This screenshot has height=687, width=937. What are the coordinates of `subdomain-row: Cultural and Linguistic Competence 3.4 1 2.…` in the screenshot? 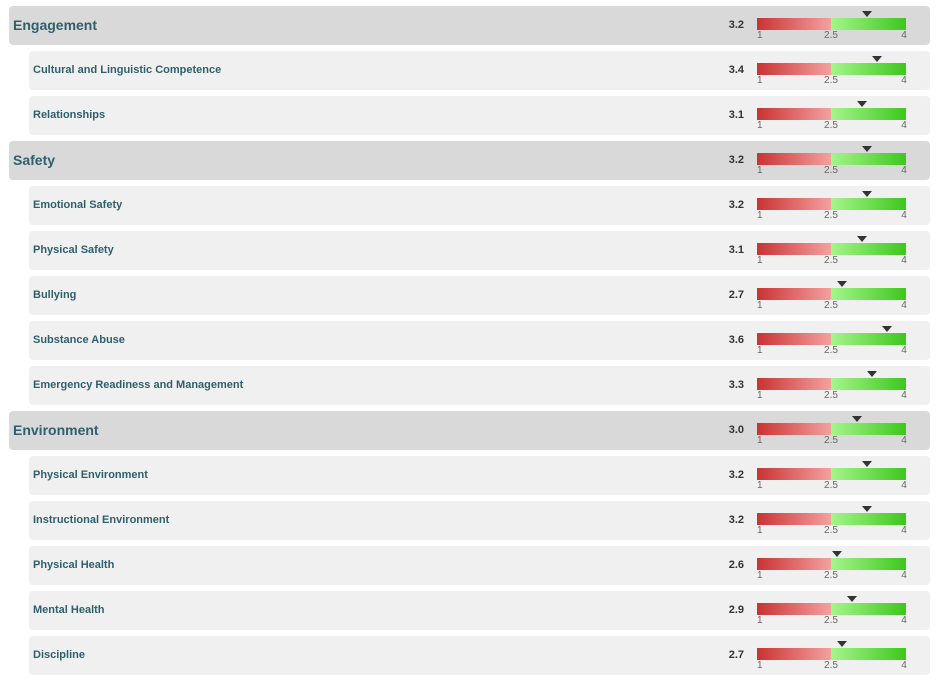 It's located at (479, 70).